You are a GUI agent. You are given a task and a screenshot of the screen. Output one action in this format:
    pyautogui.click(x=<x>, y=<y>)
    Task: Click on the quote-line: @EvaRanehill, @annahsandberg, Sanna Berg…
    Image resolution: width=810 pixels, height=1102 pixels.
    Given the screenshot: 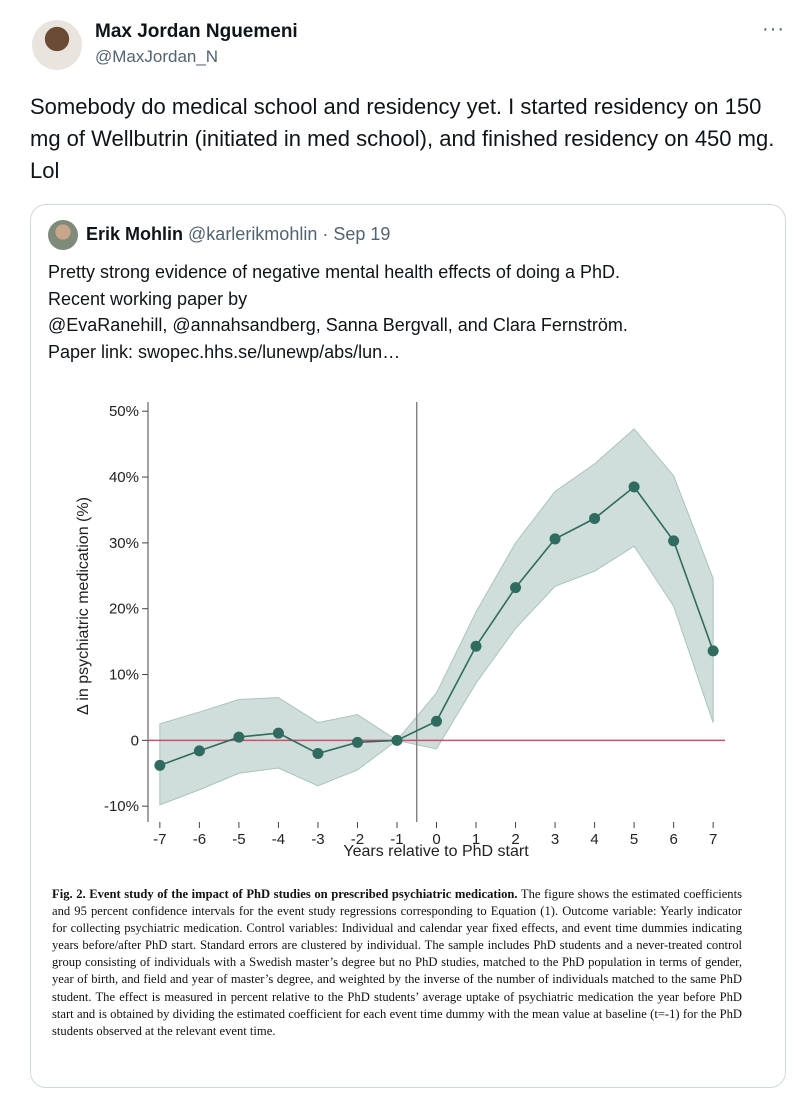 What is the action you would take?
    pyautogui.click(x=338, y=325)
    